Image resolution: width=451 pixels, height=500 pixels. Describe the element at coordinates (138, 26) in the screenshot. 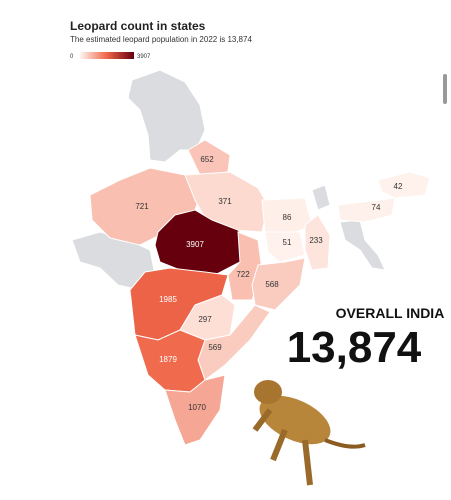

I see `title: Leopard count in states` at that location.